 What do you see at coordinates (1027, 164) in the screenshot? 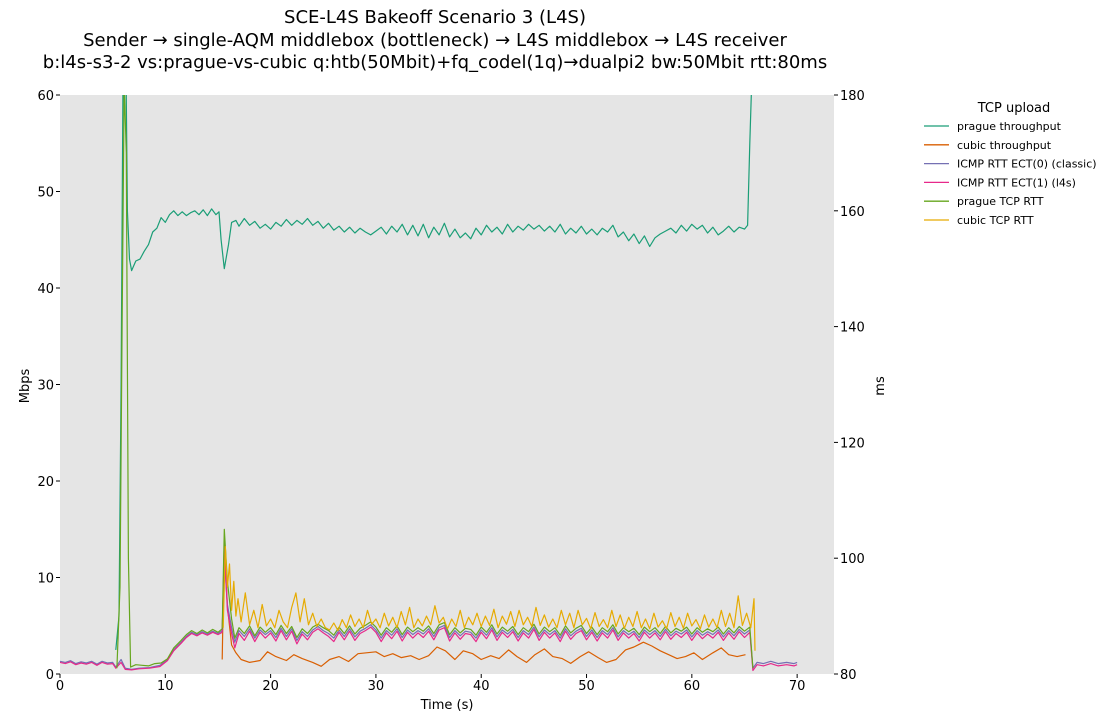
I see `legend-entry: ICMP RTT ECT(0) (classic)` at bounding box center [1027, 164].